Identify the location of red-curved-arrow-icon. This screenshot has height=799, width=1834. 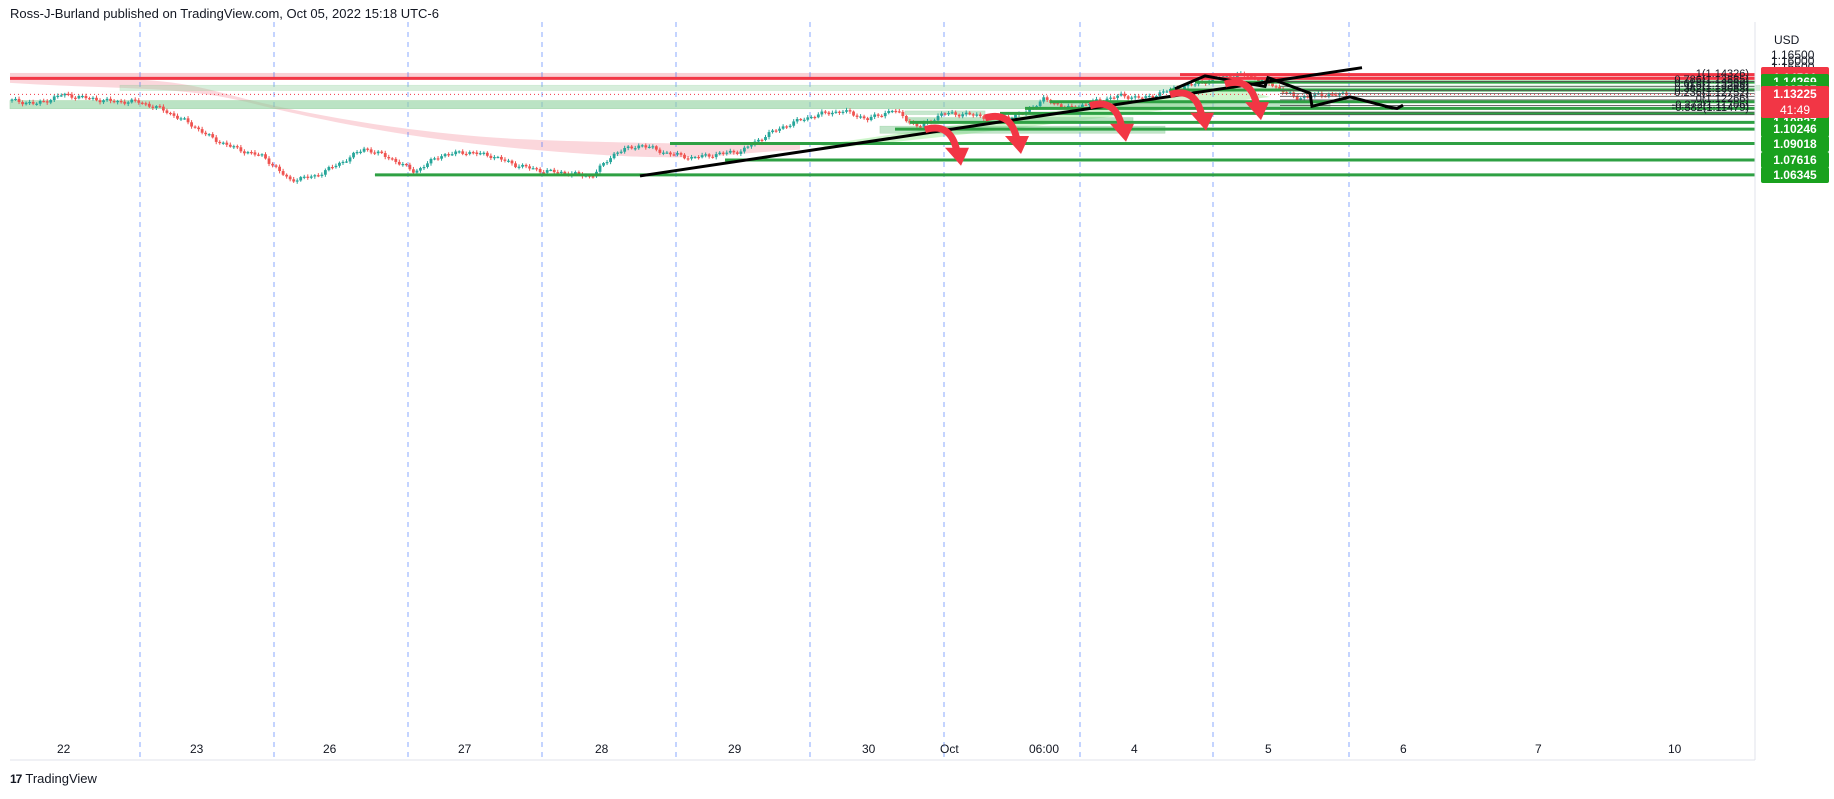
(1242, 92).